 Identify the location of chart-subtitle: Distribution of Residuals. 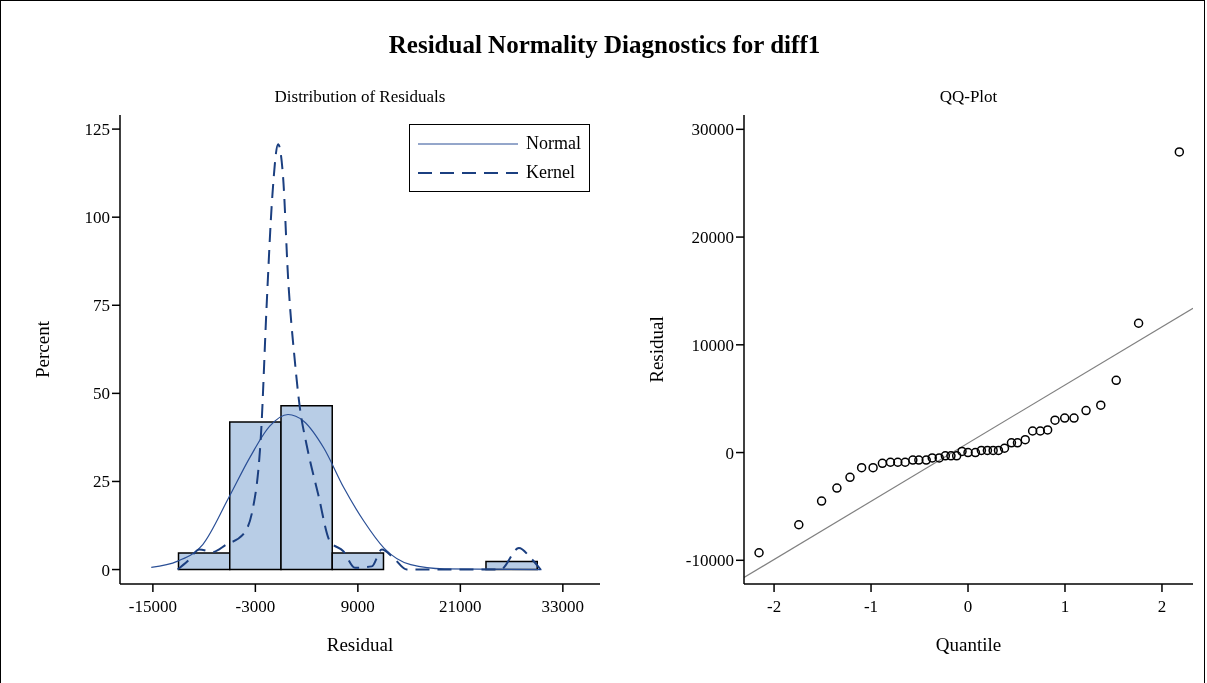
(360, 97).